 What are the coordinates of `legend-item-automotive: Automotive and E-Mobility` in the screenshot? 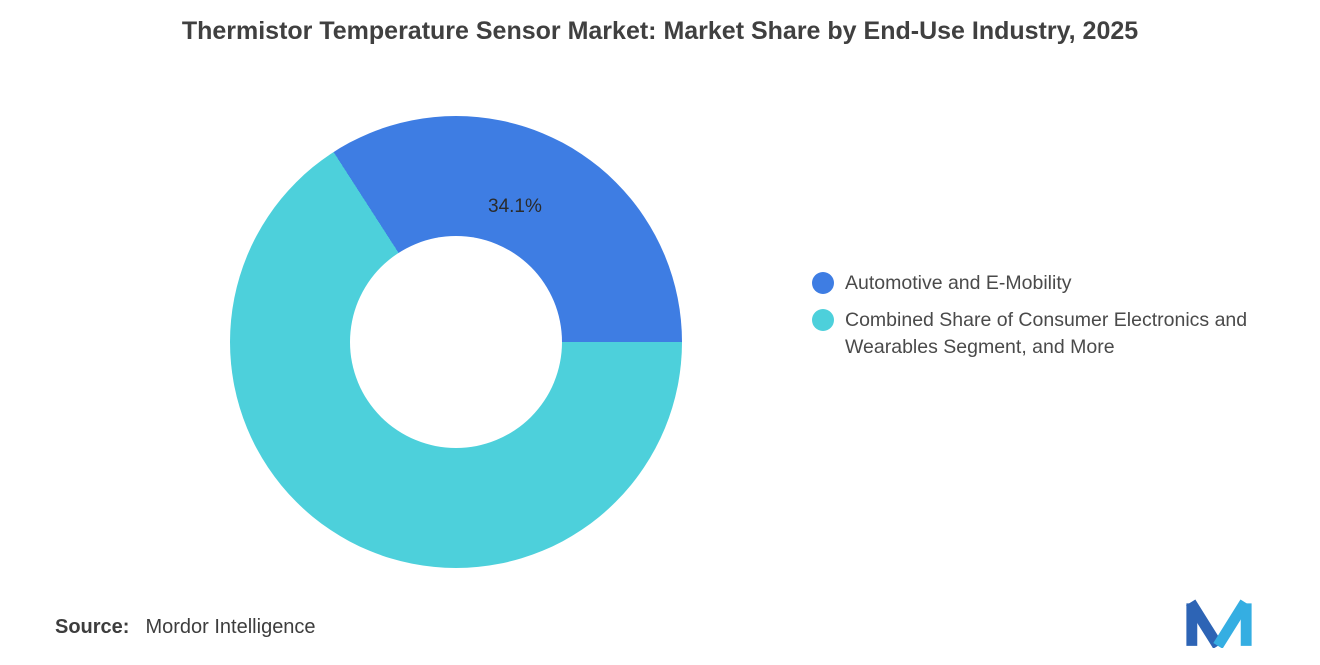 It's located at (1044, 284).